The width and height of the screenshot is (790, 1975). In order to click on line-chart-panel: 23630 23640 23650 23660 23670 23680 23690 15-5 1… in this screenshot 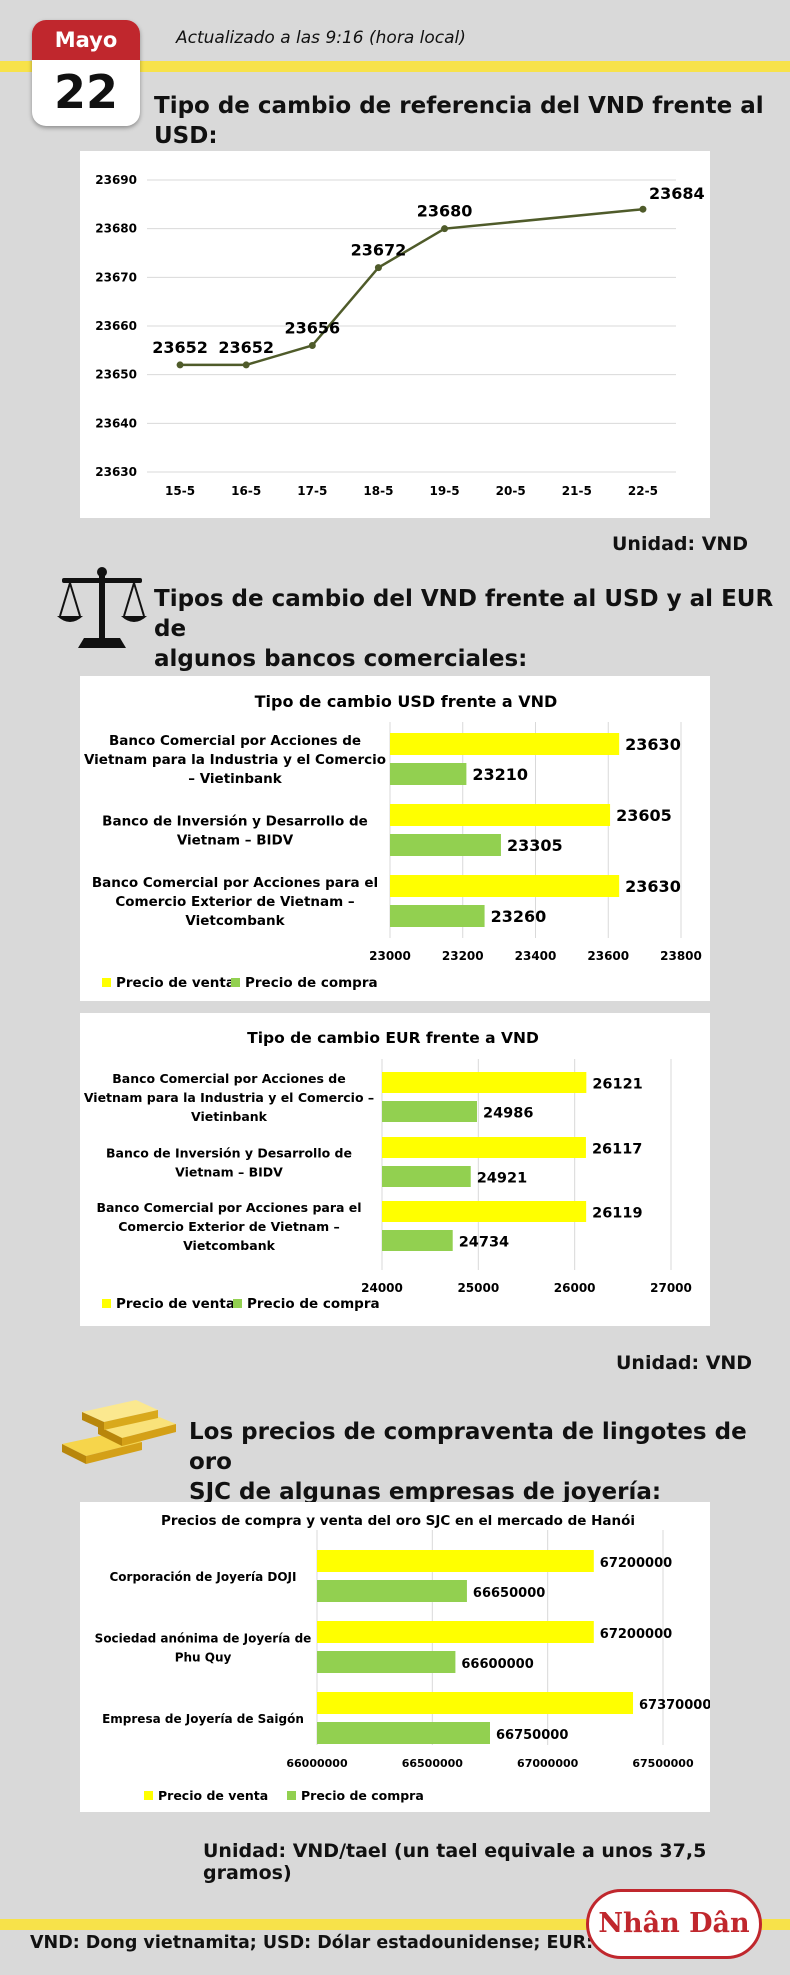, I will do `click(395, 334)`.